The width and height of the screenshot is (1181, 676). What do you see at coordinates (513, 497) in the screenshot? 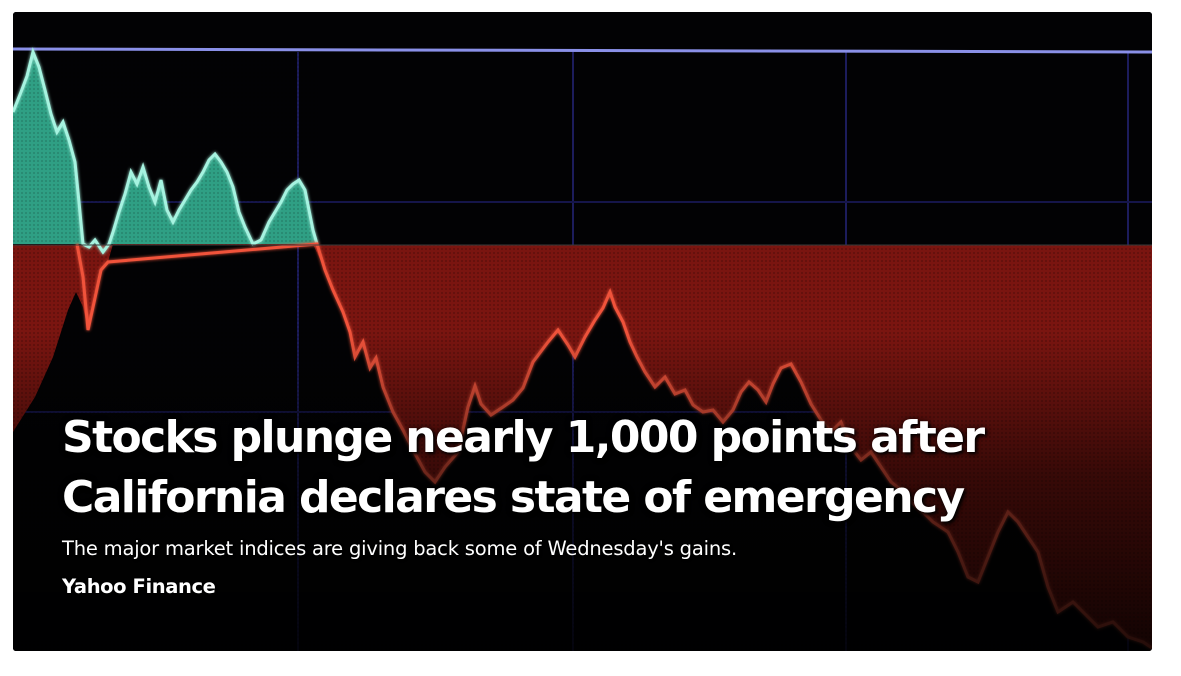
I see `headline-line-2: California declares state of emergency` at bounding box center [513, 497].